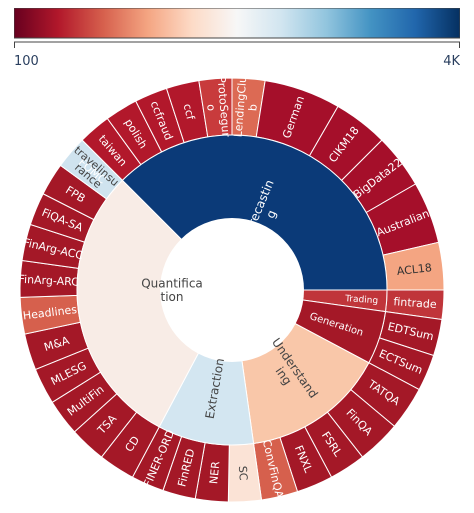  I want to click on outer-label-fintrade: fintrade, so click(415, 303).